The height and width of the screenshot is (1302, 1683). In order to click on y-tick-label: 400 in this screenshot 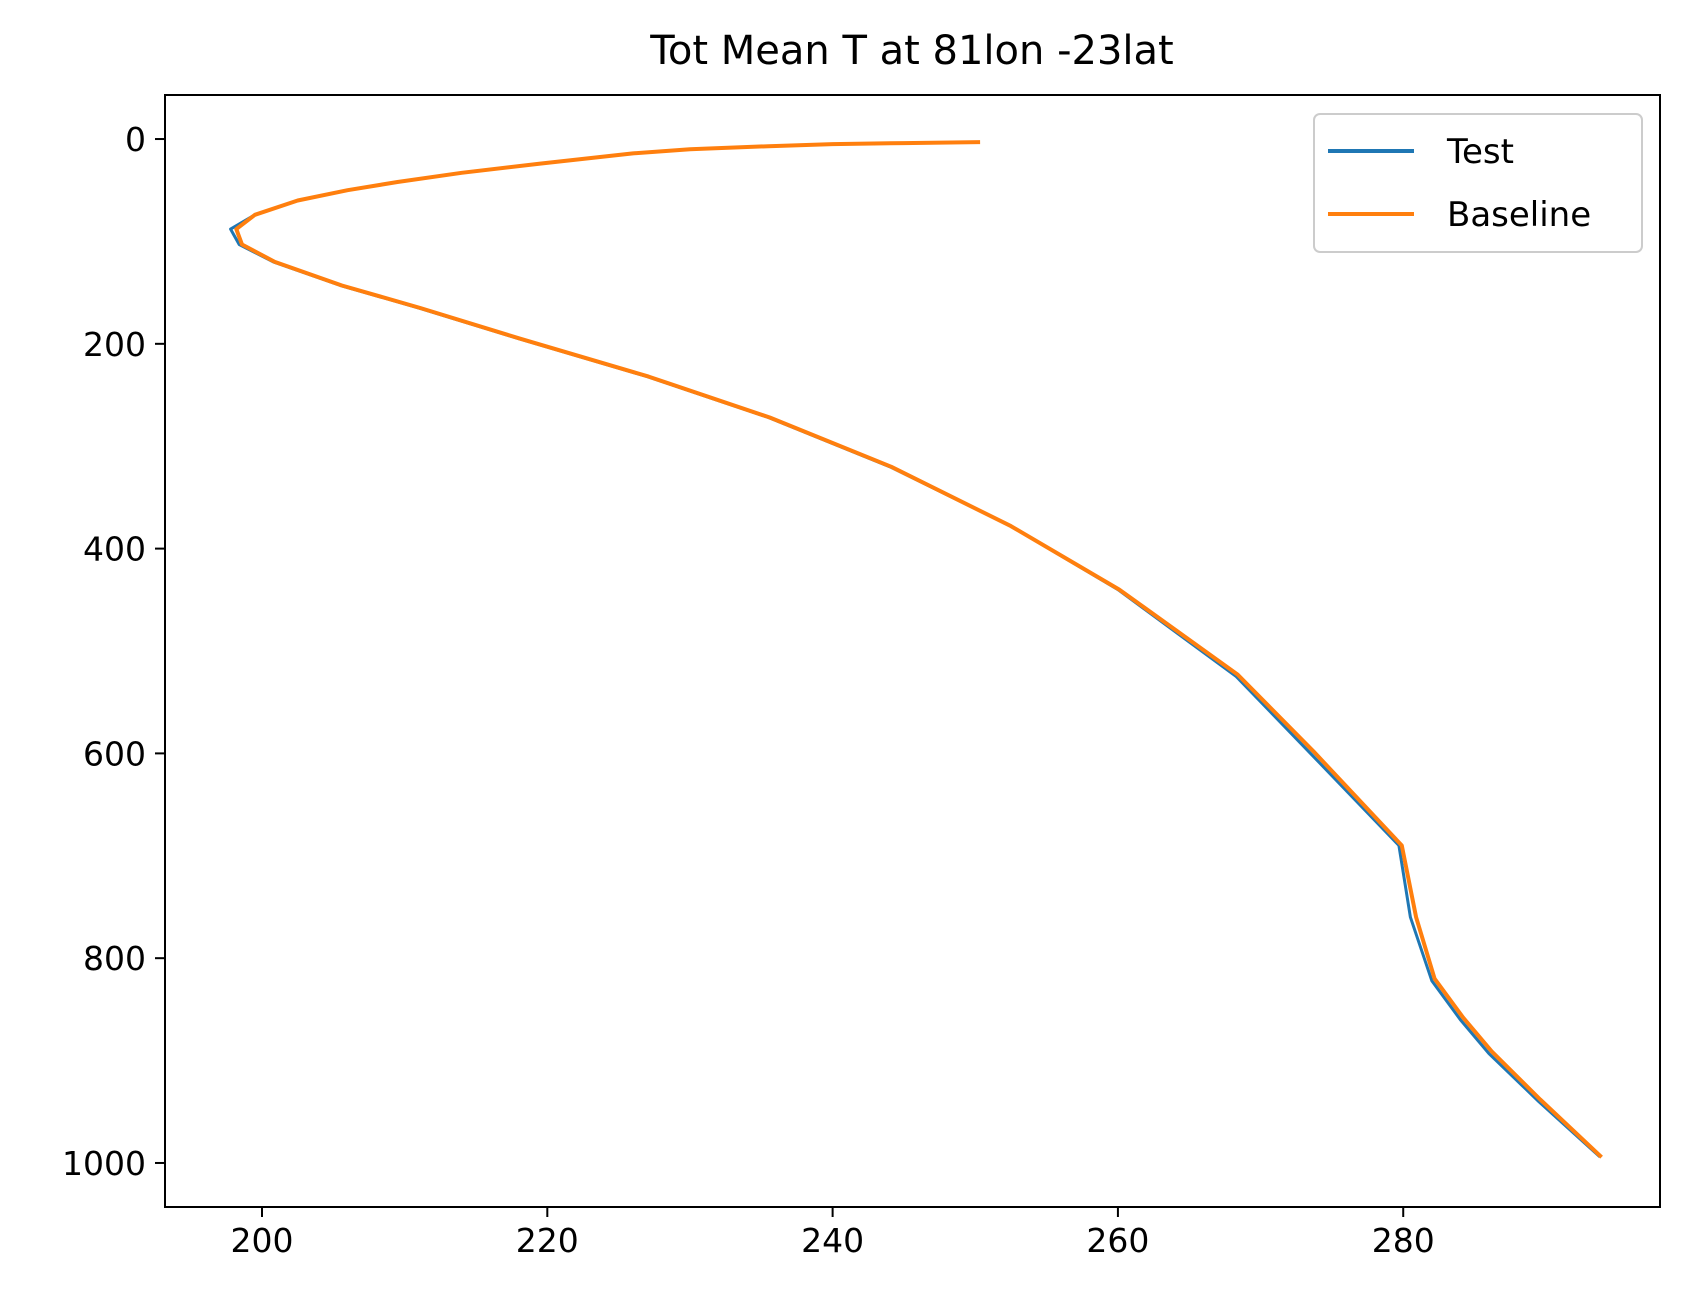, I will do `click(114, 549)`.